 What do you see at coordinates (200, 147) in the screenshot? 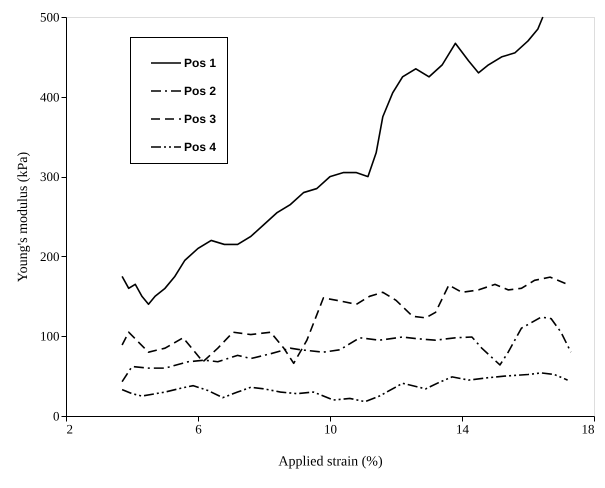
I see `legend-label: Pos 4` at bounding box center [200, 147].